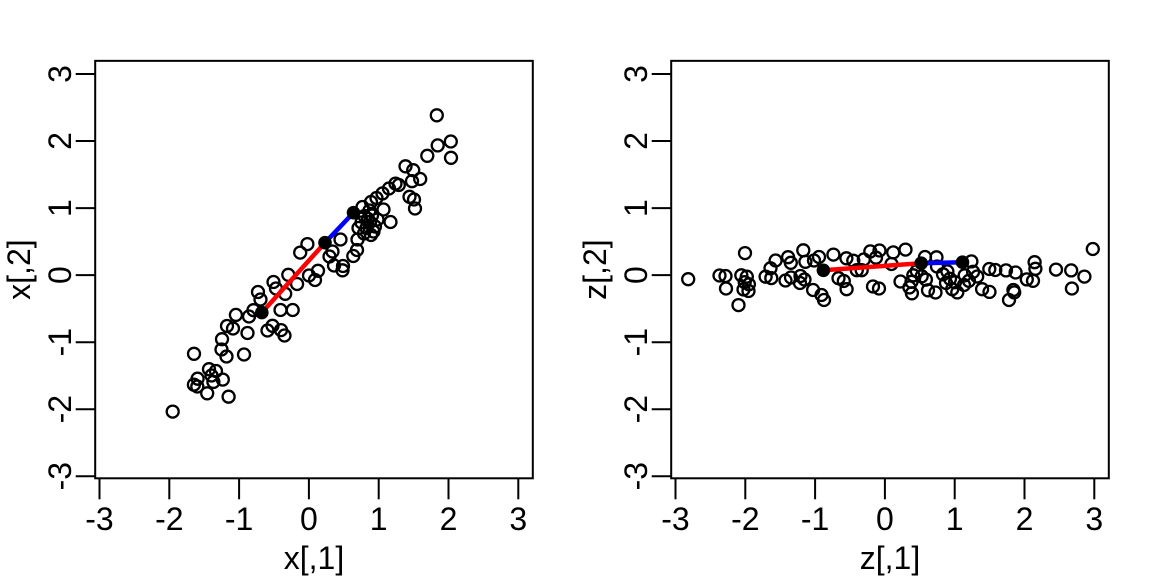  Describe the element at coordinates (19, 269) in the screenshot. I see `svg-text: x[,2]` at that location.